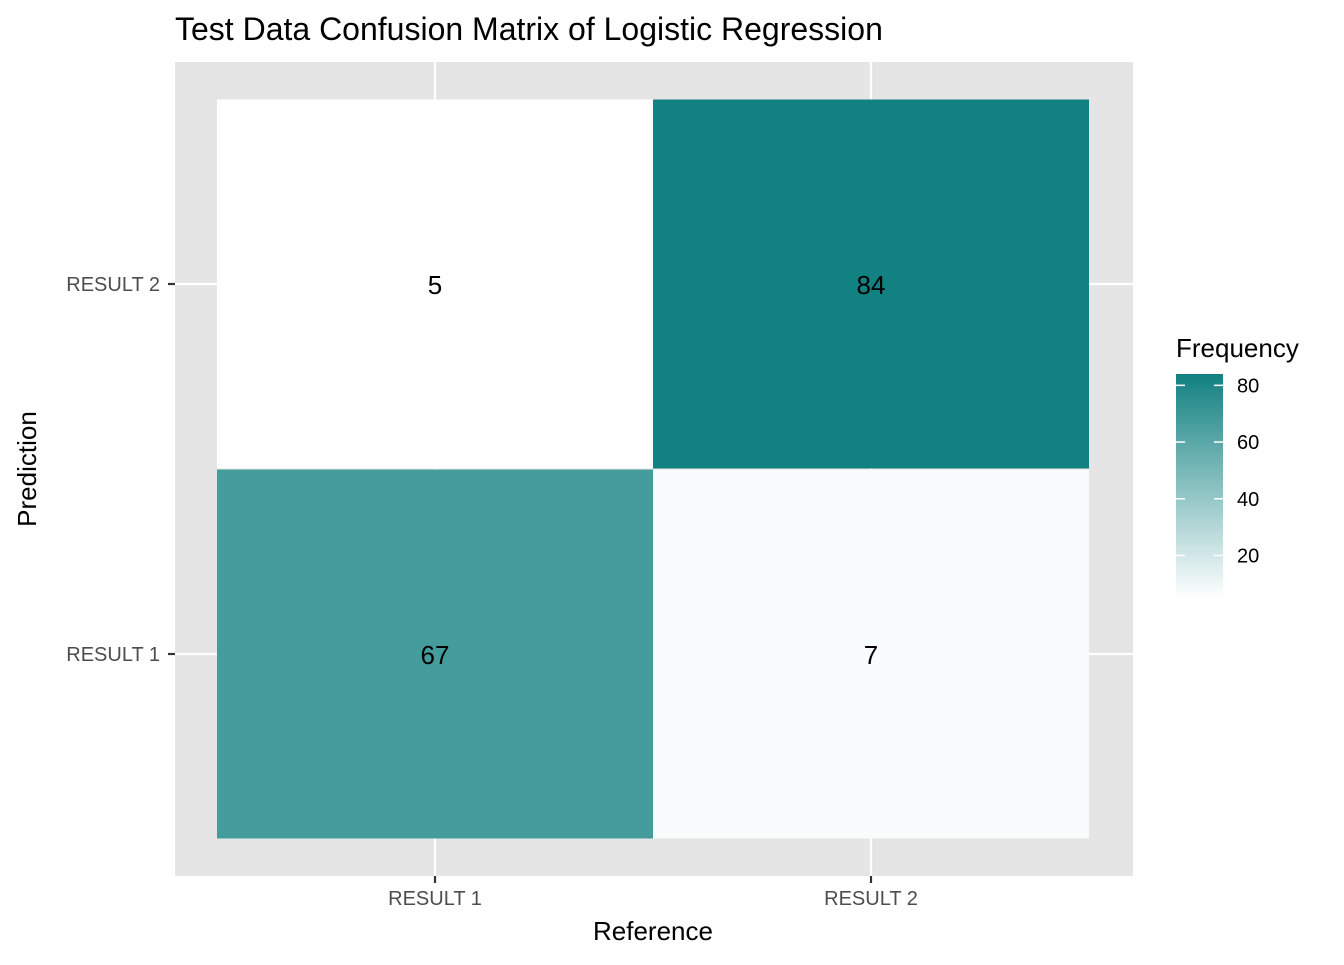 This screenshot has height=965, width=1344. I want to click on cell-labels: 67 7 5 84, so click(653, 470).